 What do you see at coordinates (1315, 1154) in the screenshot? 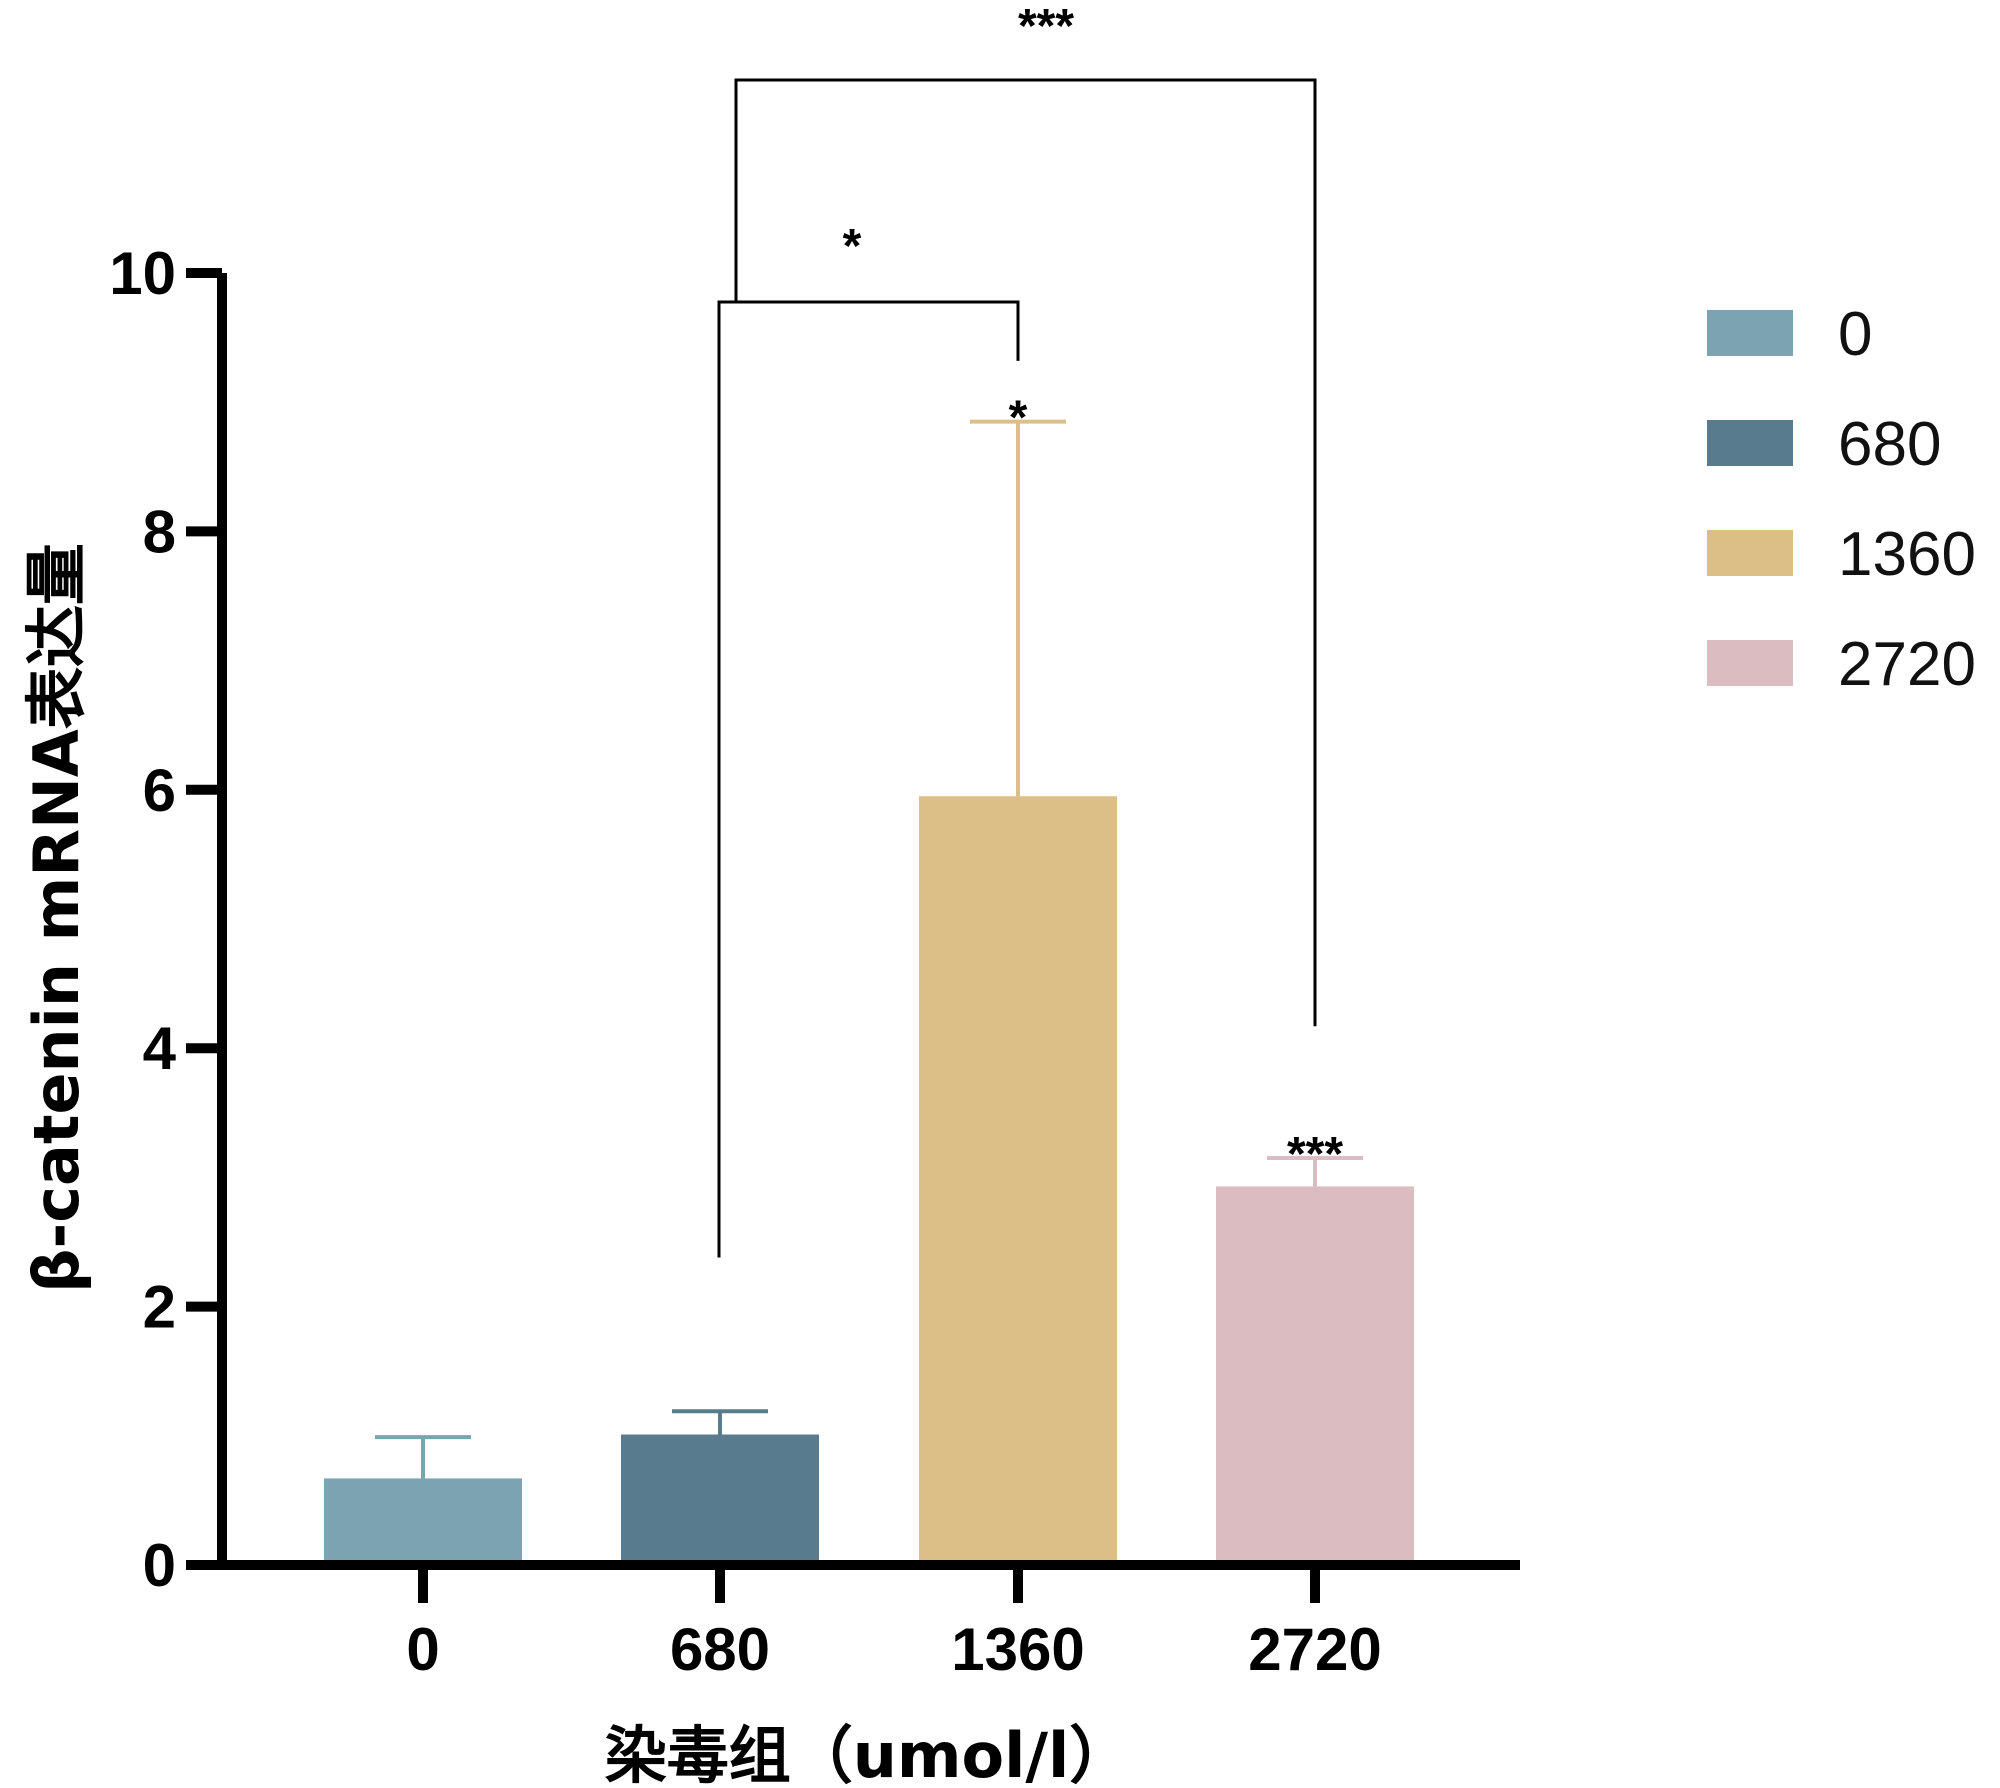
I see `bar-significance-2720: ***` at bounding box center [1315, 1154].